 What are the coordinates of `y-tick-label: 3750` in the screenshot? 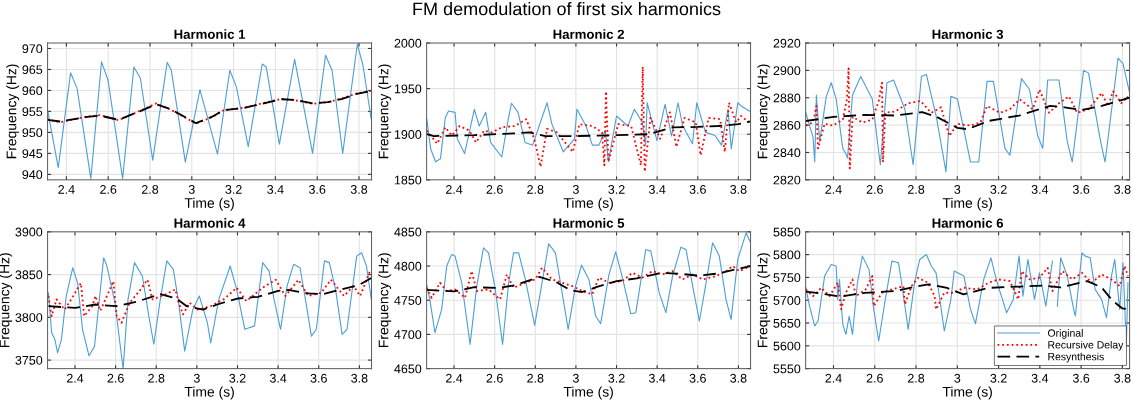 It's located at (29, 360).